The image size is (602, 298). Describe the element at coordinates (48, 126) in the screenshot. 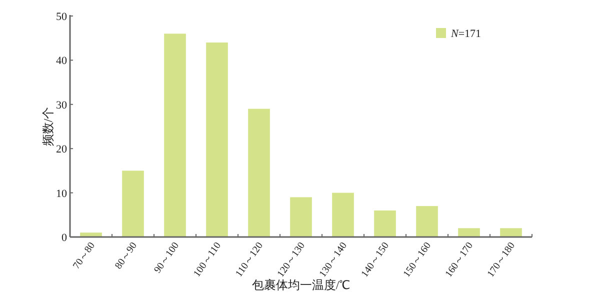

I see `y-axis-title: 频数/个` at that location.